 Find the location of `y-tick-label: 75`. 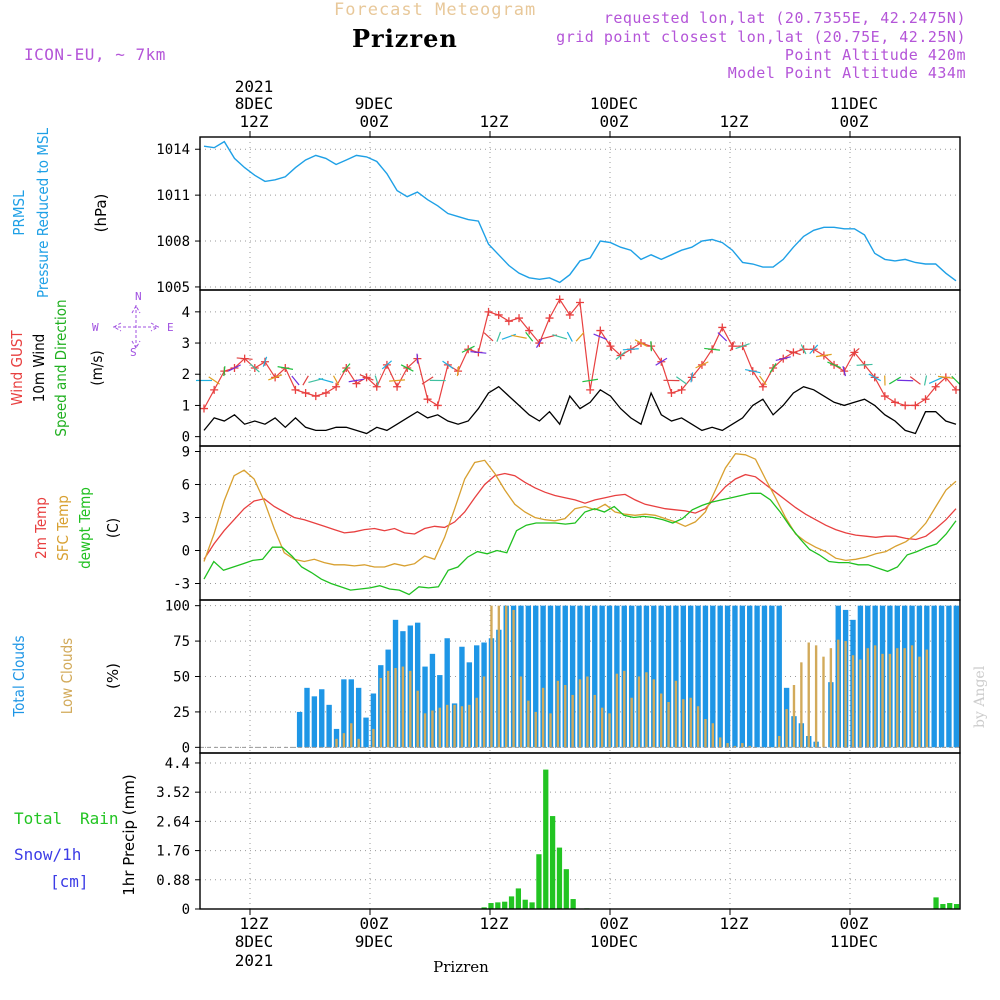

y-tick-label: 75 is located at coordinates (181, 642).